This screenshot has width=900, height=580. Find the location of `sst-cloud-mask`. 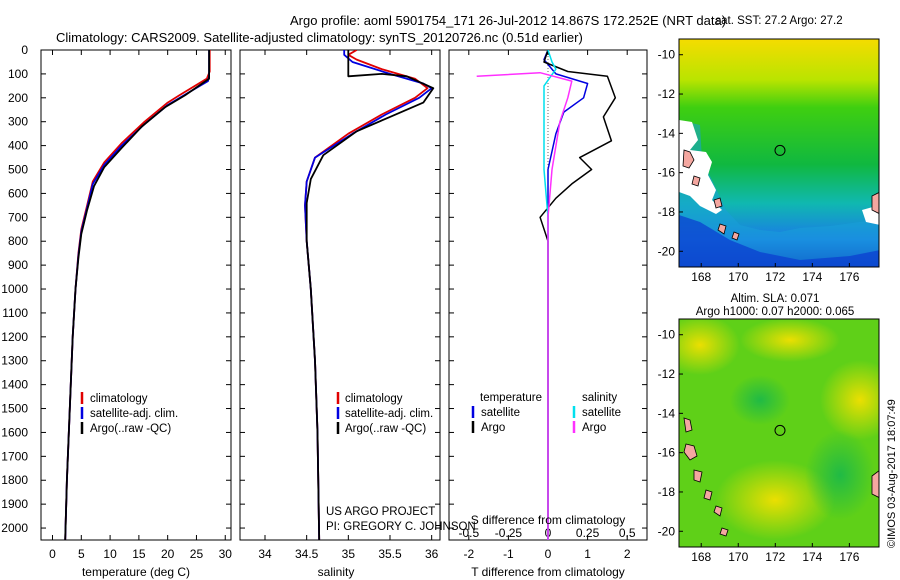

sst-cloud-mask is located at coordinates (700, 167).